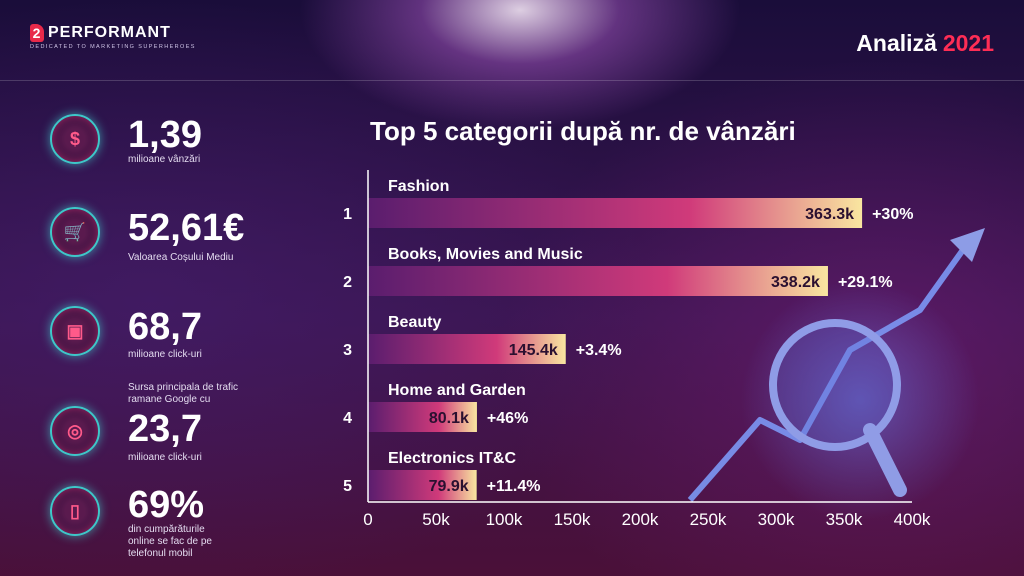  What do you see at coordinates (186, 228) in the screenshot?
I see `stat-value: 52,61€` at bounding box center [186, 228].